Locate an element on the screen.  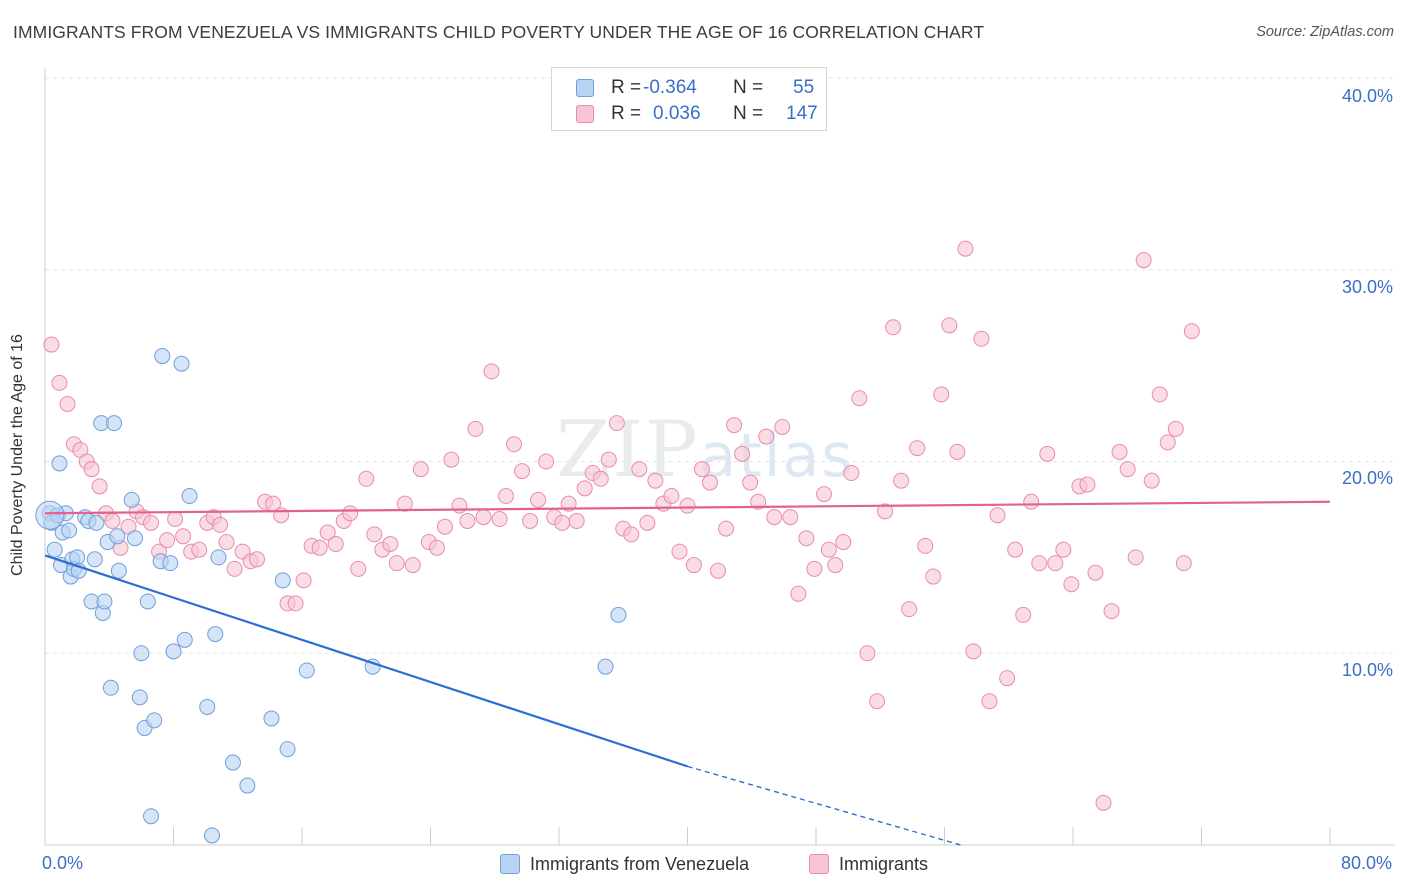
venezuela-trendline-extension is located at coordinates (824, 805).